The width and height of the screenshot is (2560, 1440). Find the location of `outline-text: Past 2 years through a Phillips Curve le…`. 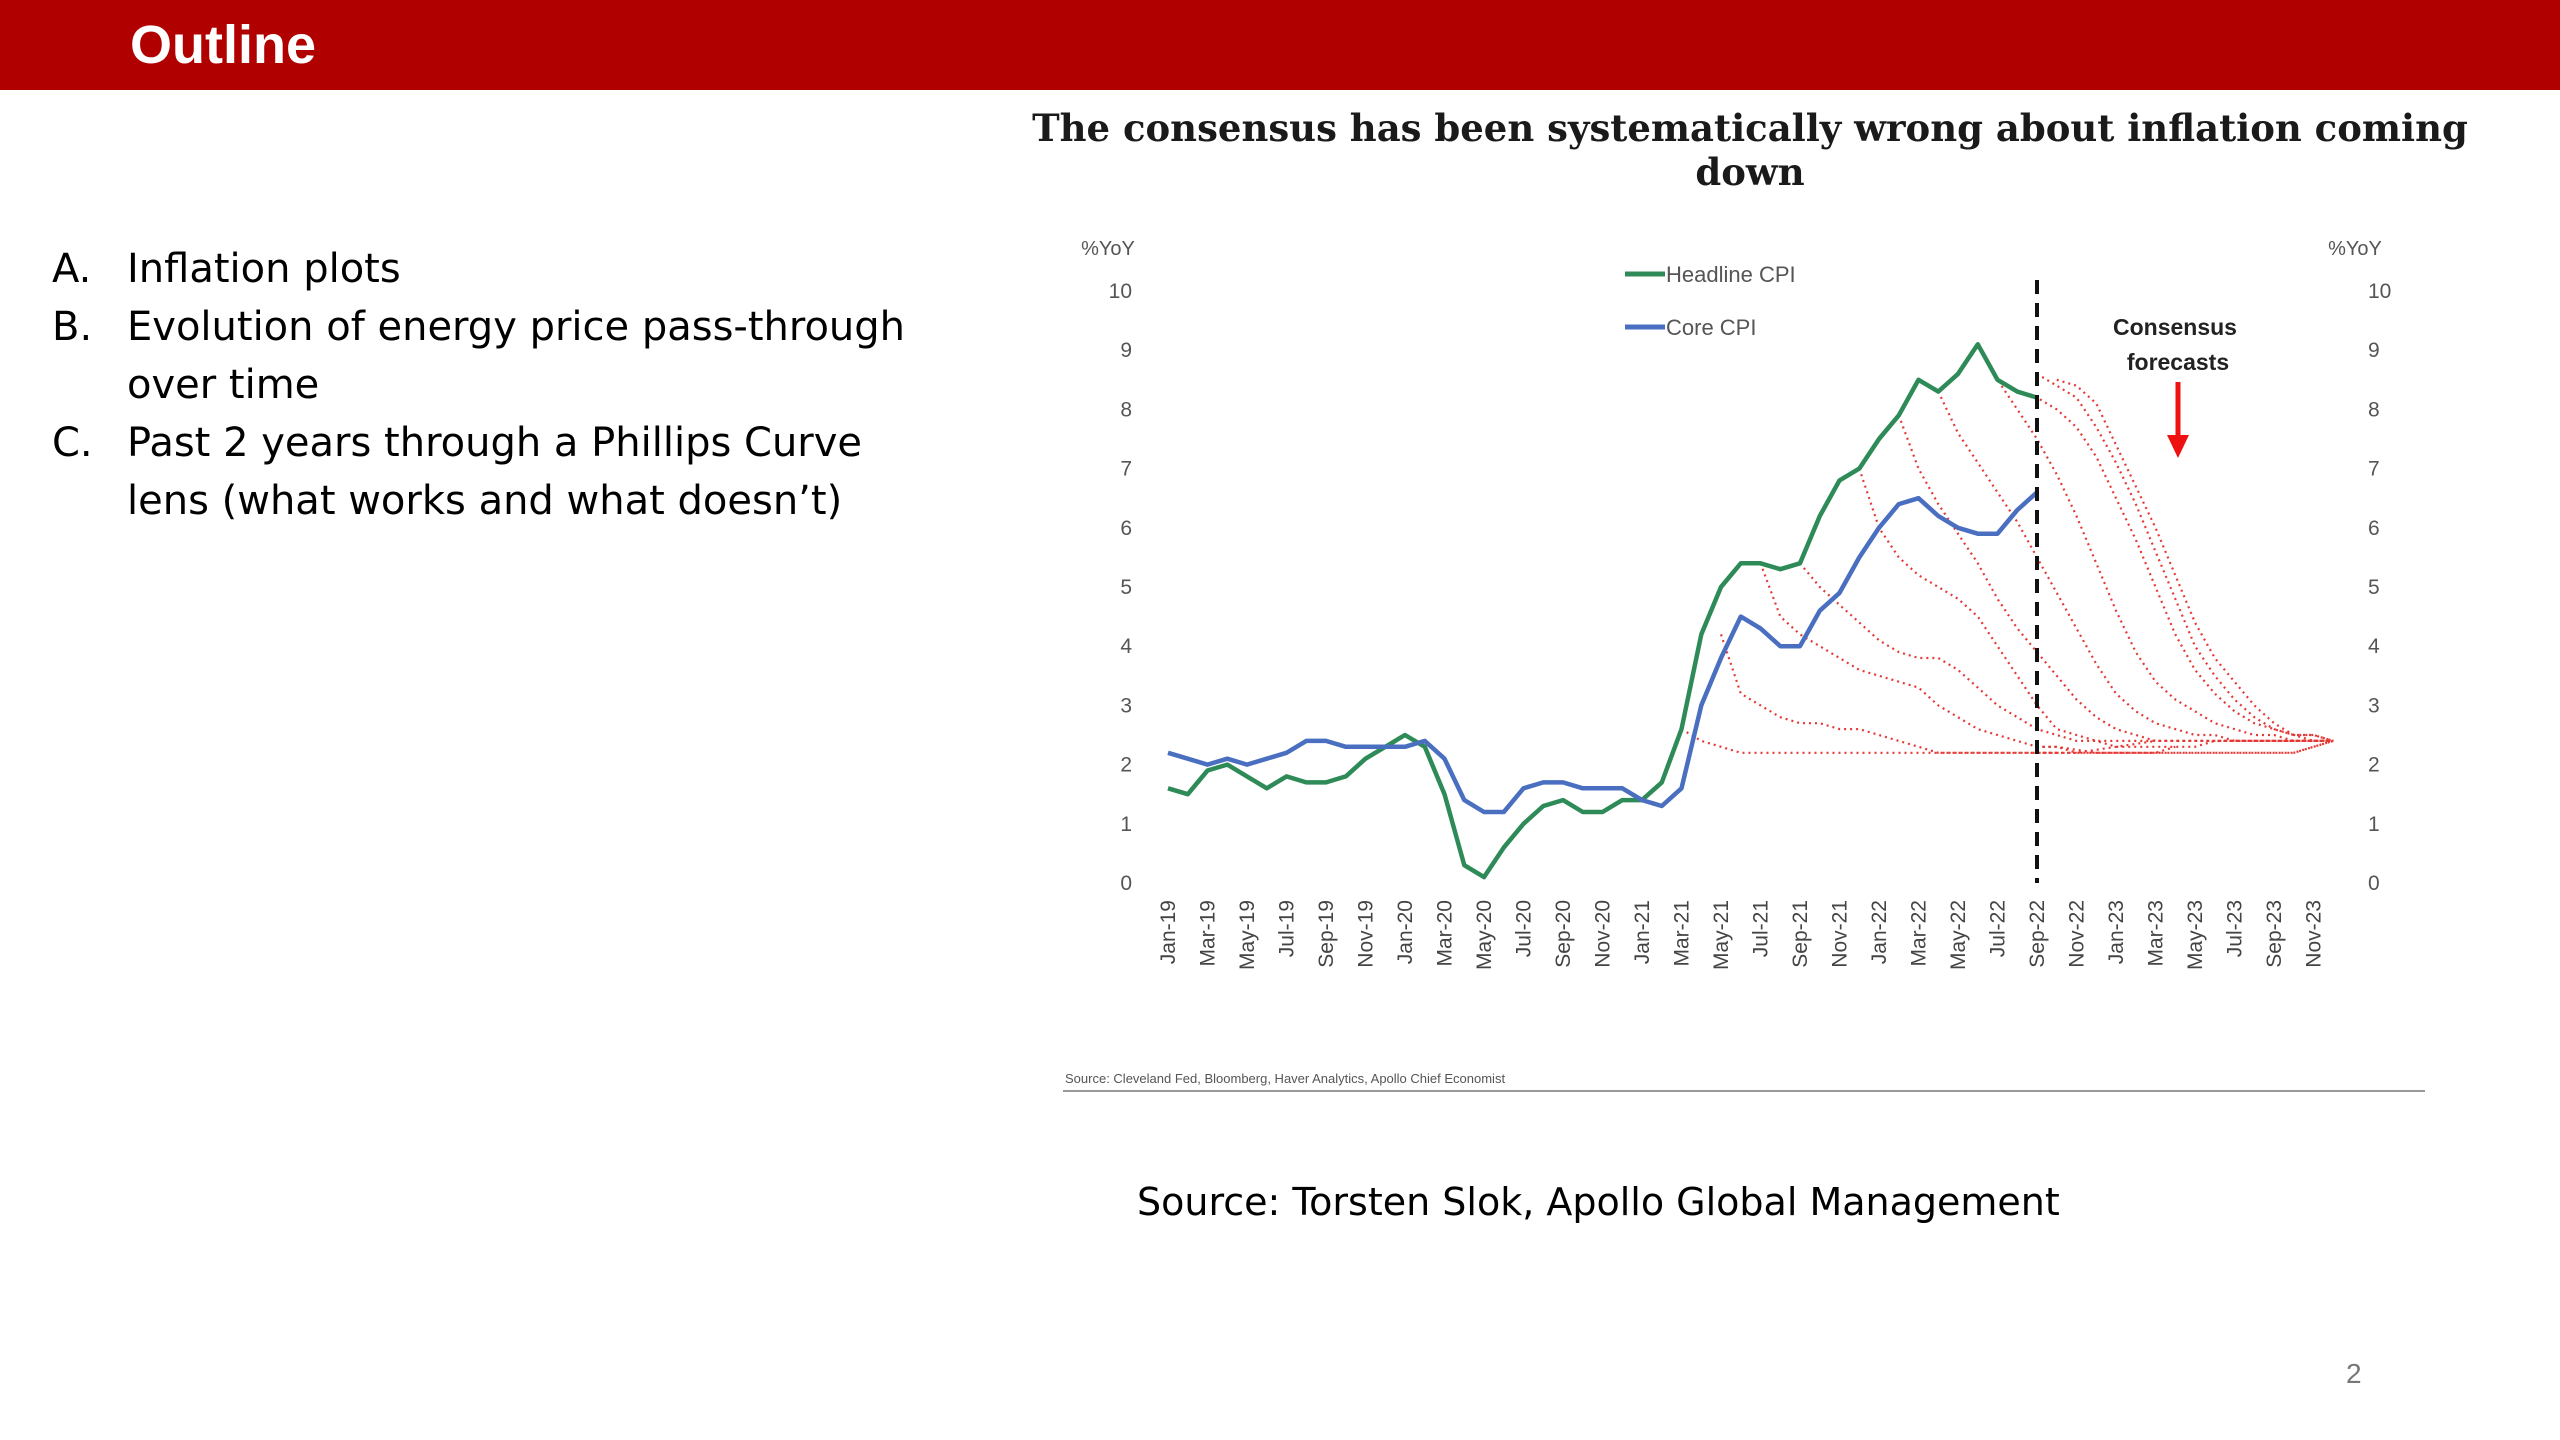

outline-text: Past 2 years through a Phillips Curve le… is located at coordinates (495, 472).